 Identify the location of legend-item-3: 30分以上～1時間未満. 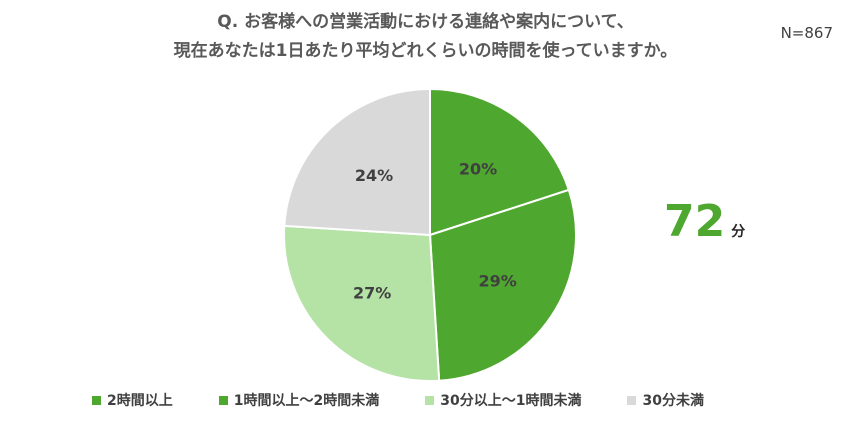
(503, 400).